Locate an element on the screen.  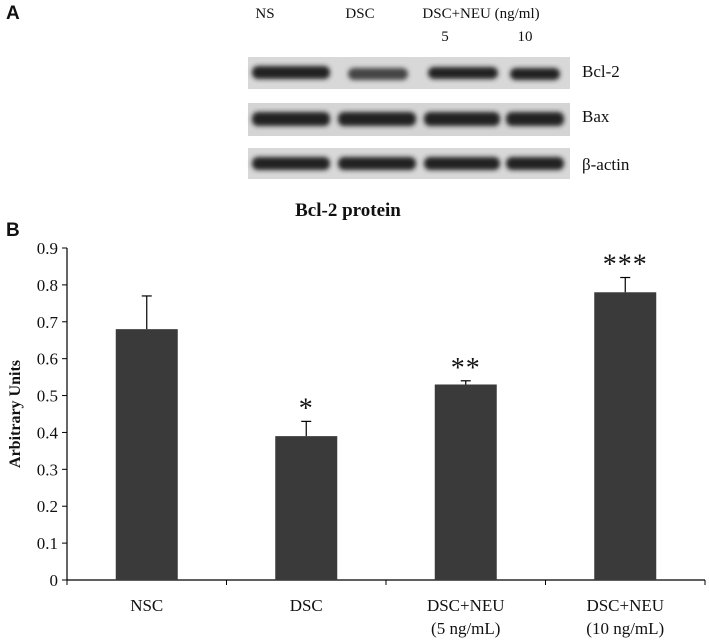
y-tick-label: 0.9 is located at coordinates (47, 248).